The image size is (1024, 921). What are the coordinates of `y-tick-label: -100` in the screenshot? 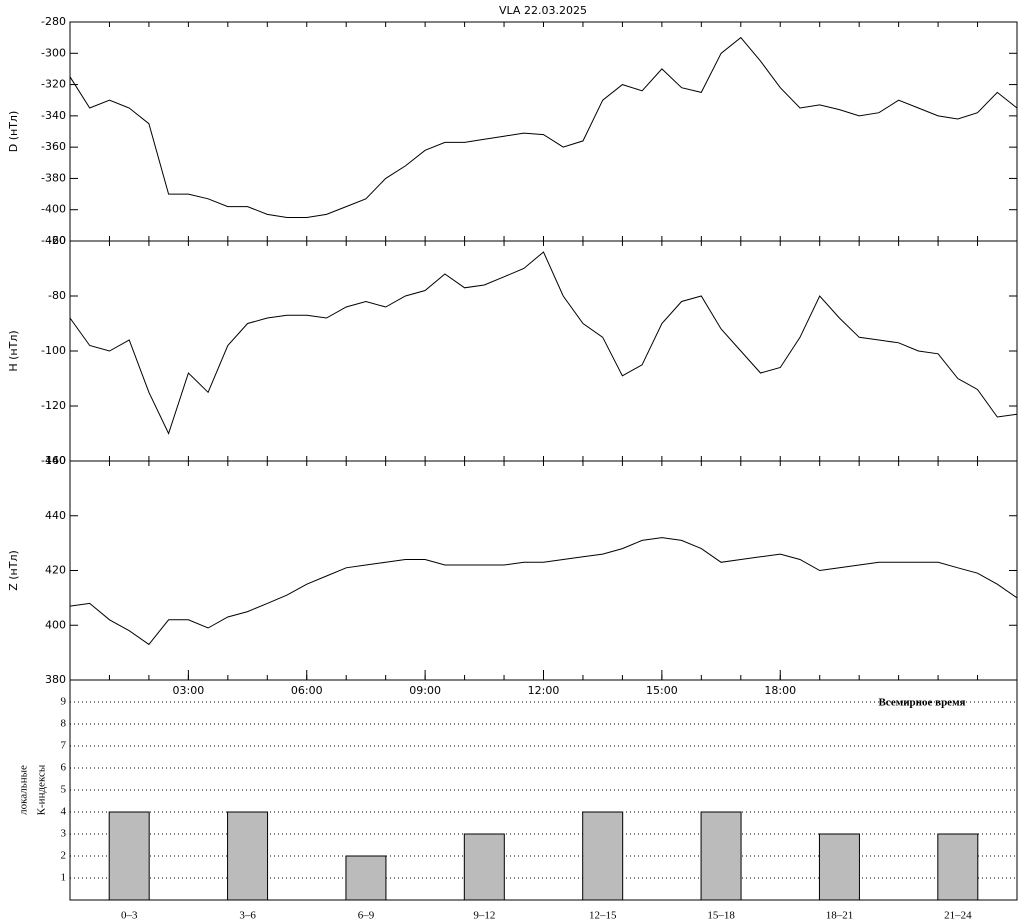 It's located at (53, 350).